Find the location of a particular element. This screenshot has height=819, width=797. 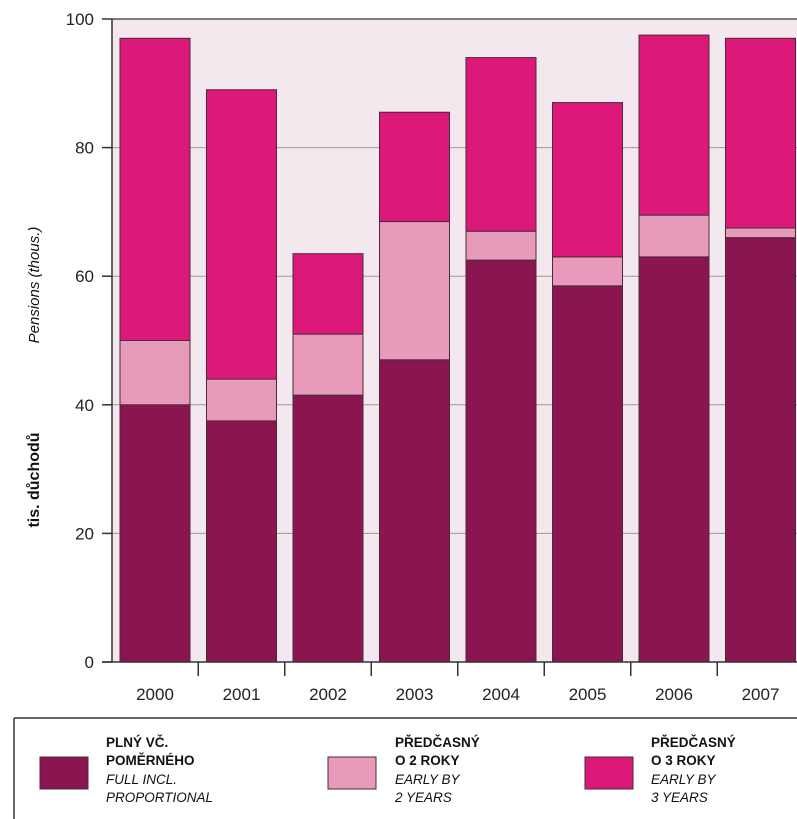

x-tick-label: 2003 is located at coordinates (415, 694).